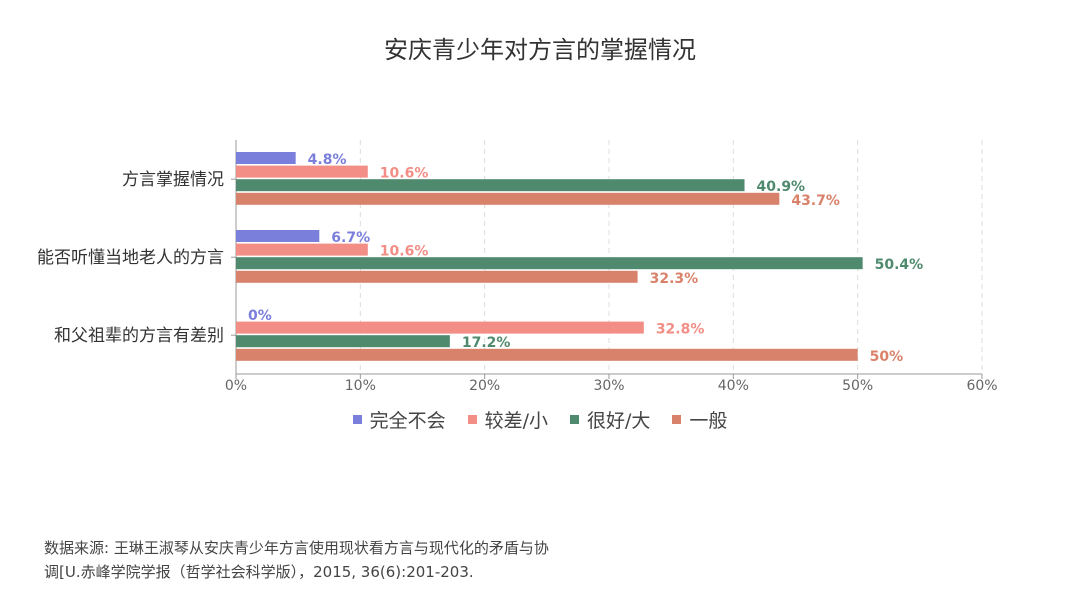  I want to click on source-line-1: 数据来源: 王琳王淑琴从安庆青少年方言使用现状看方言与现代化的矛盾与协, so click(296, 548).